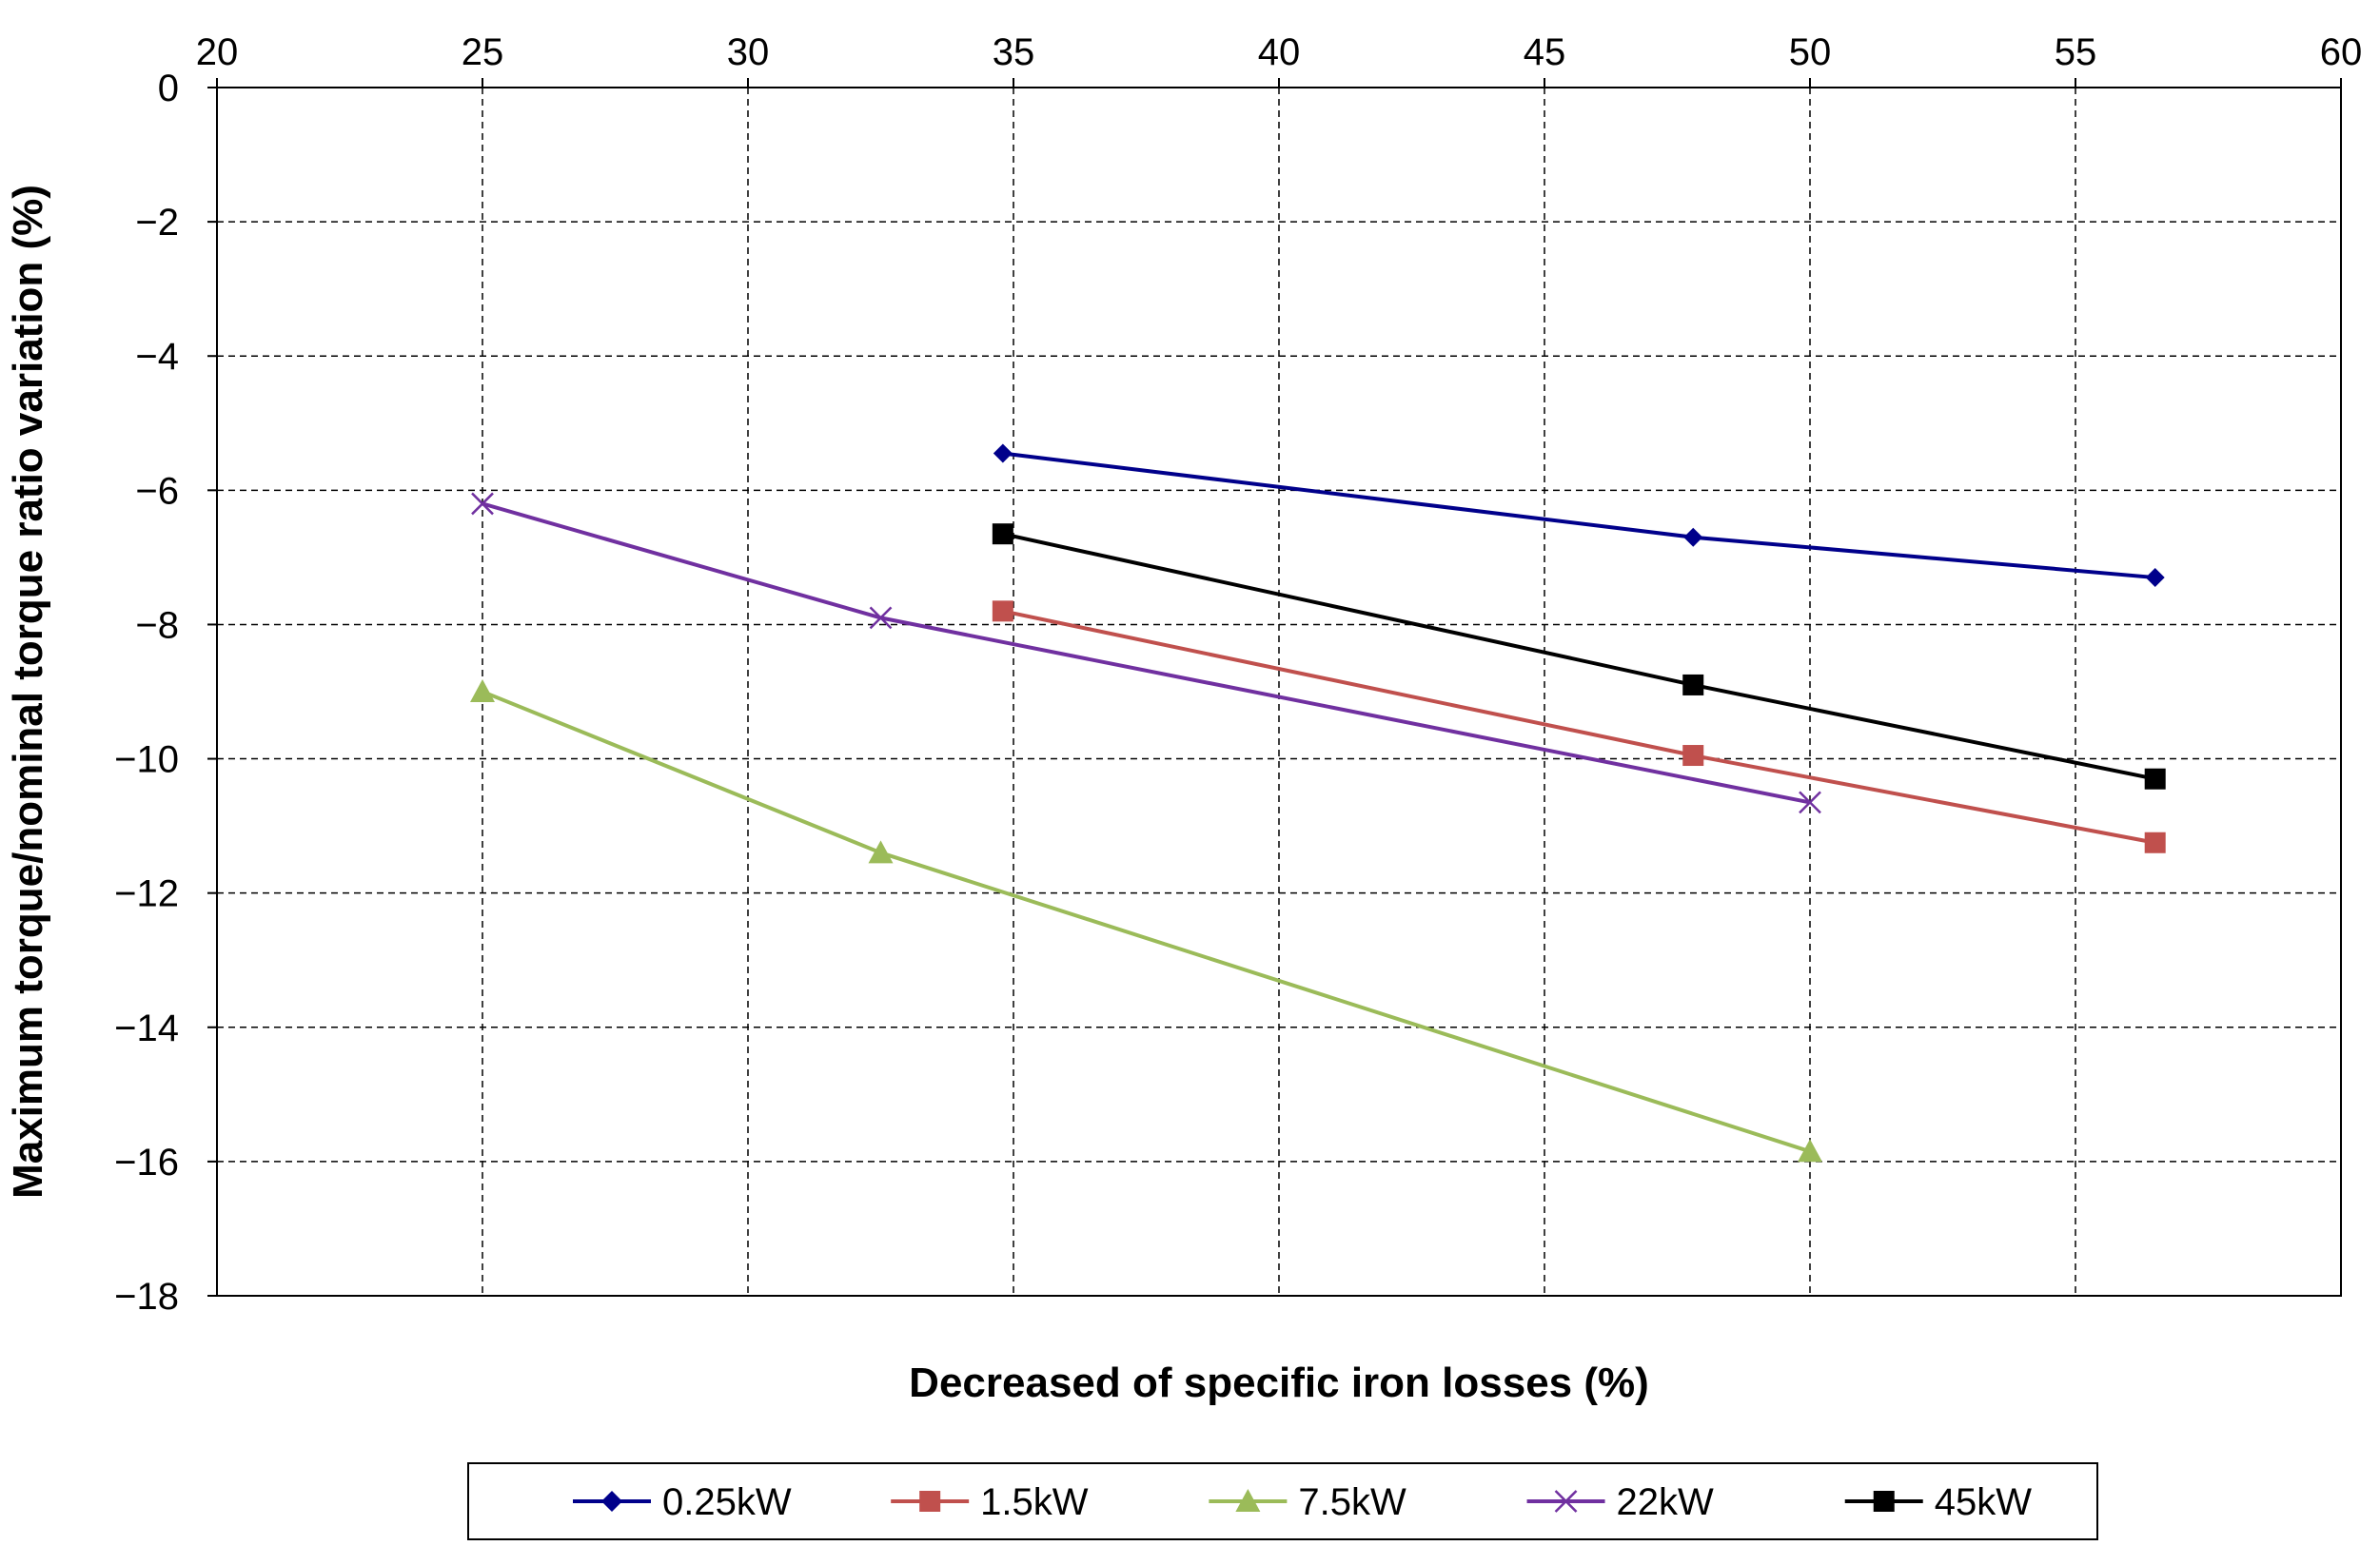 The height and width of the screenshot is (1546, 2380). I want to click on legend-item: 1.5kW, so click(990, 1502).